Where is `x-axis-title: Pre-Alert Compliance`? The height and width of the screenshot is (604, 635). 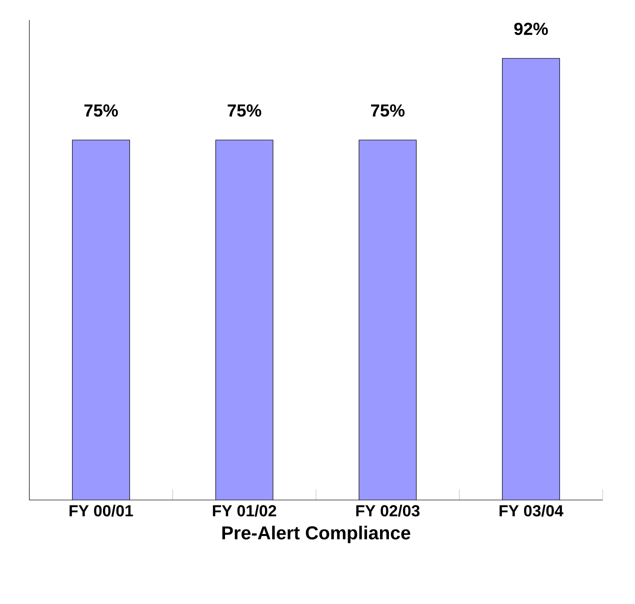 x-axis-title: Pre-Alert Compliance is located at coordinates (316, 535).